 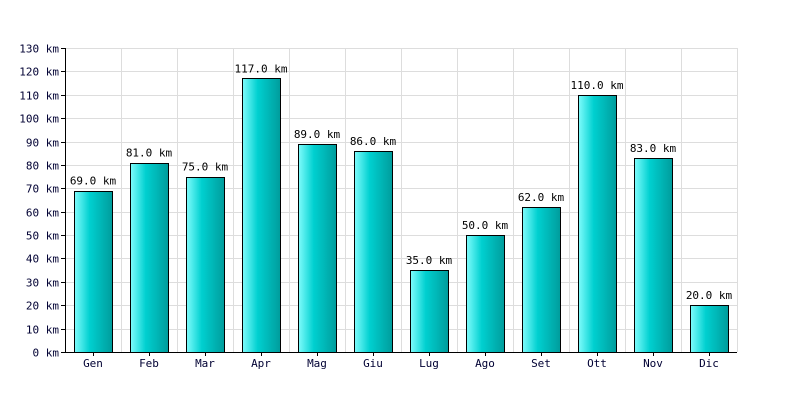 I want to click on bar-ott, so click(x=597, y=224).